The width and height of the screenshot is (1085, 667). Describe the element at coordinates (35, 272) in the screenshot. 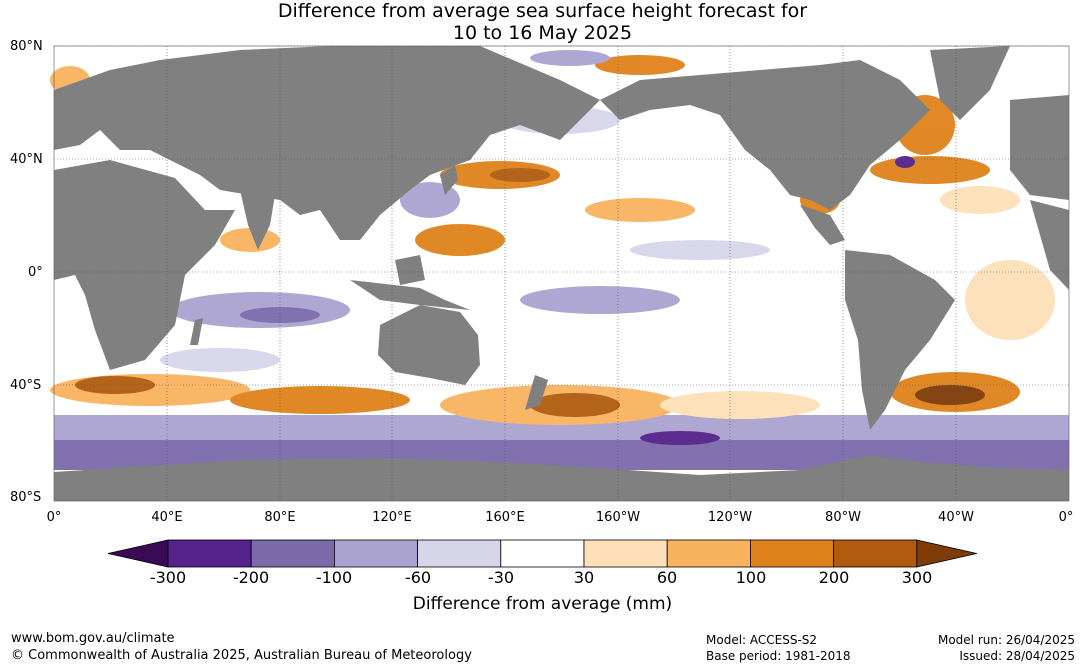

I see `lat-label: 0°` at that location.